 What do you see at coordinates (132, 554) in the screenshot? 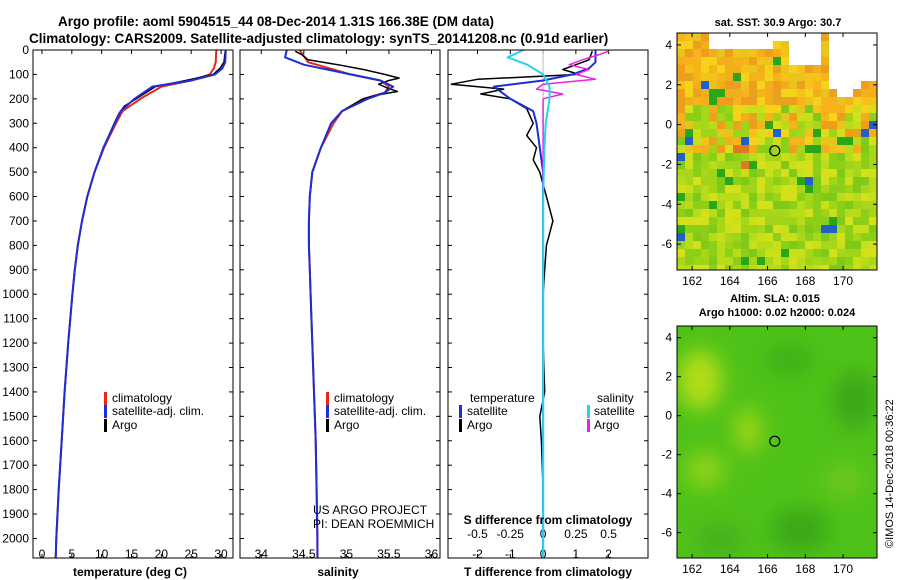
I see `temperature-x-tick-label: 15` at bounding box center [132, 554].